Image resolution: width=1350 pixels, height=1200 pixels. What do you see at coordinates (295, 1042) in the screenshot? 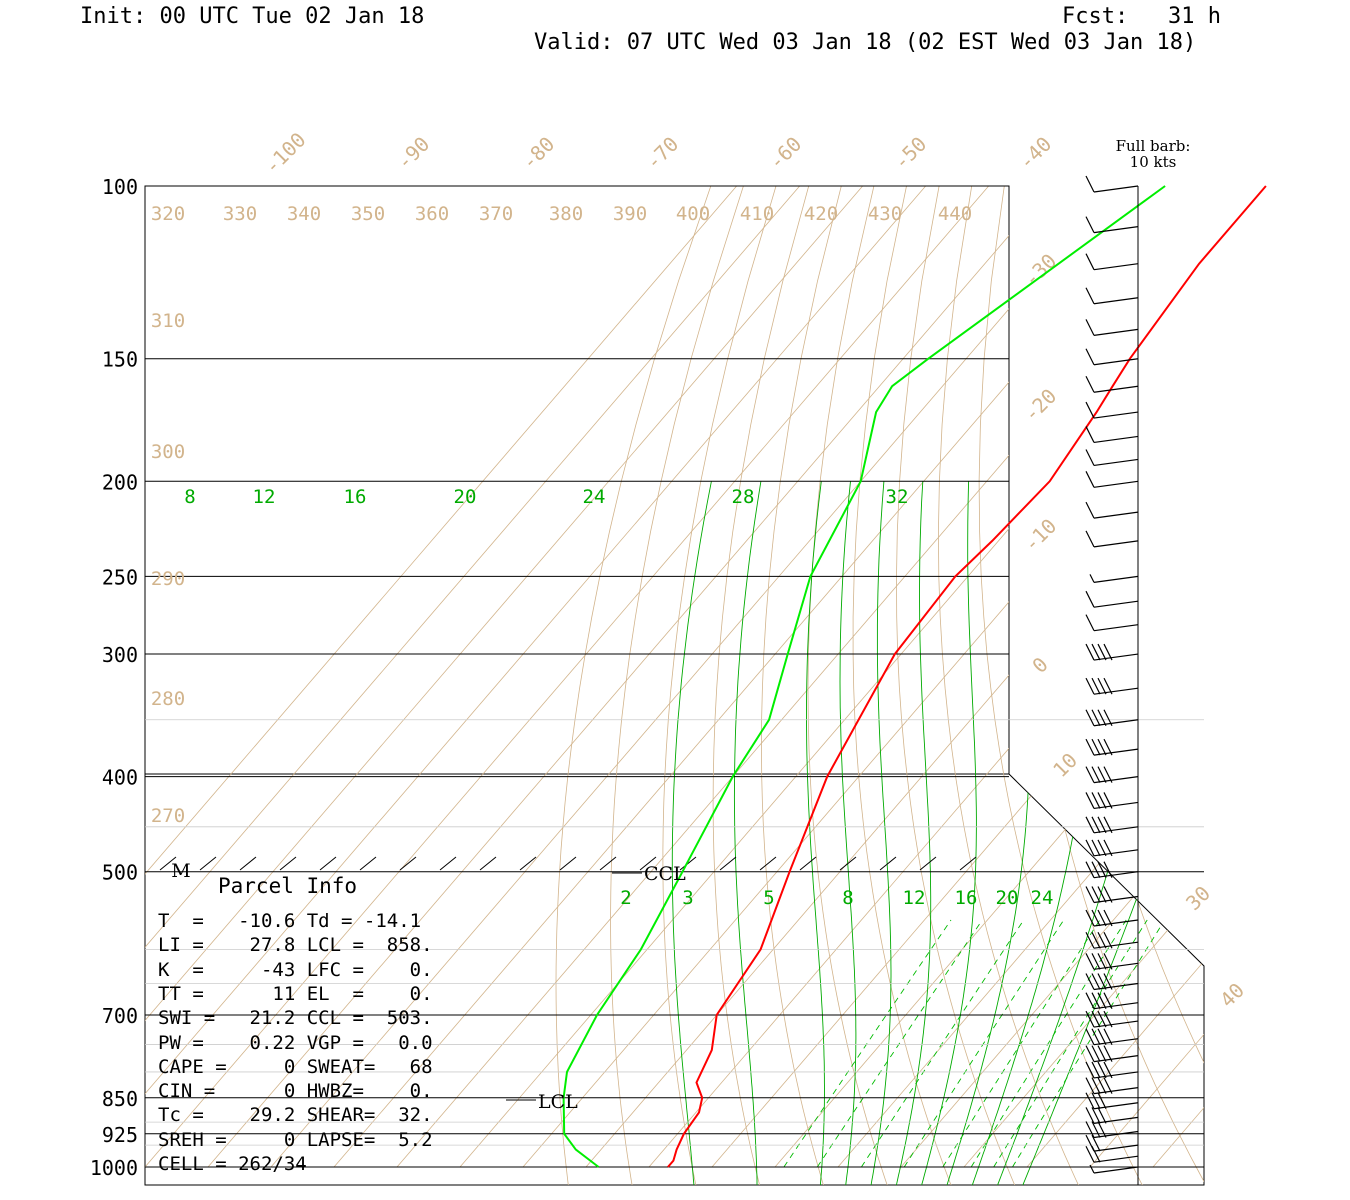
I see `parcel-line: PW = 0.22 VGP = 0.0` at bounding box center [295, 1042].